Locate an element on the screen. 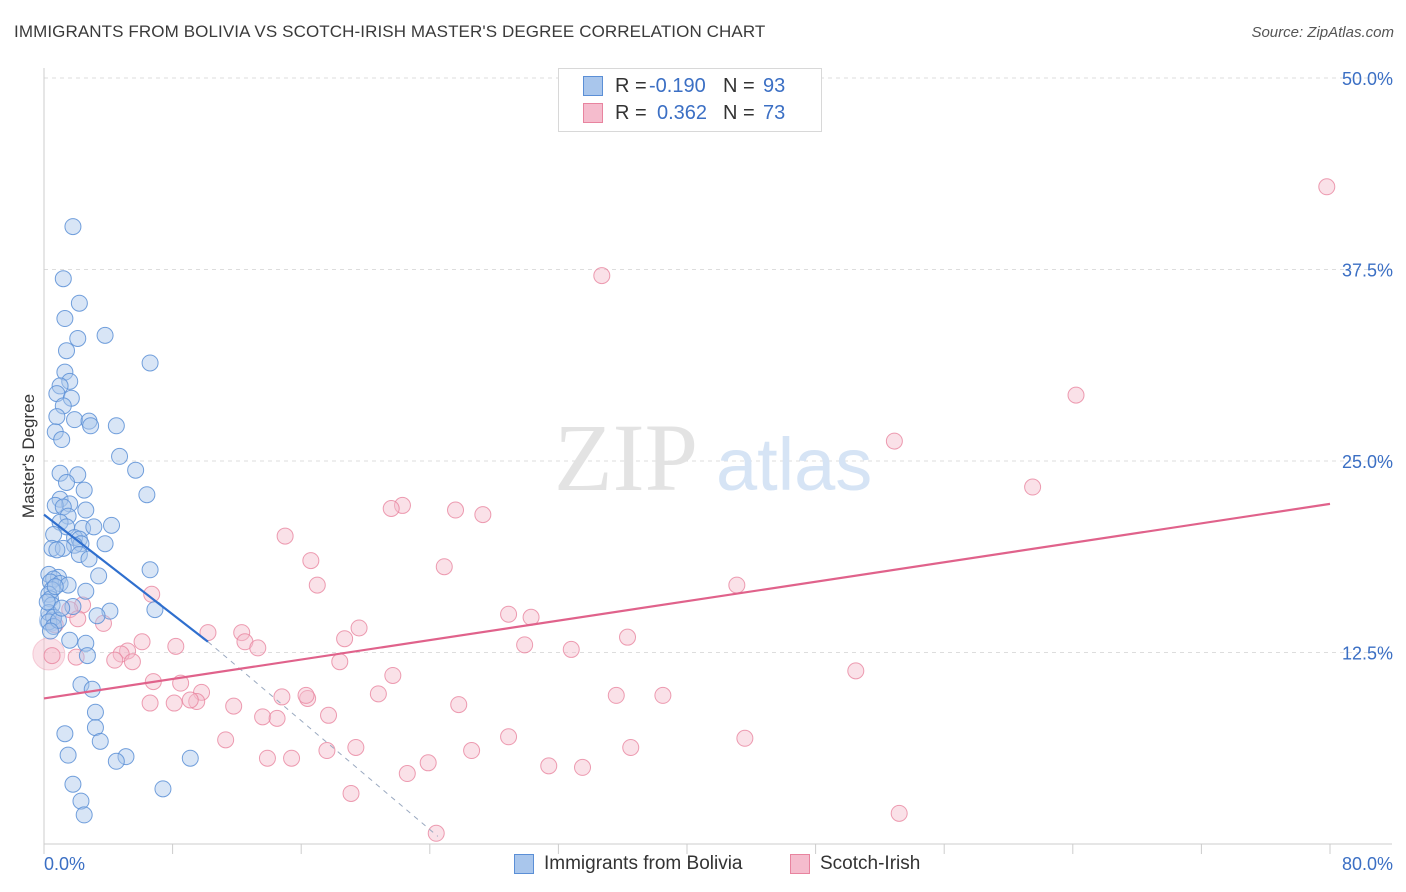 The width and height of the screenshot is (1406, 892). y-tick-label: 37.5% is located at coordinates (1367, 271).